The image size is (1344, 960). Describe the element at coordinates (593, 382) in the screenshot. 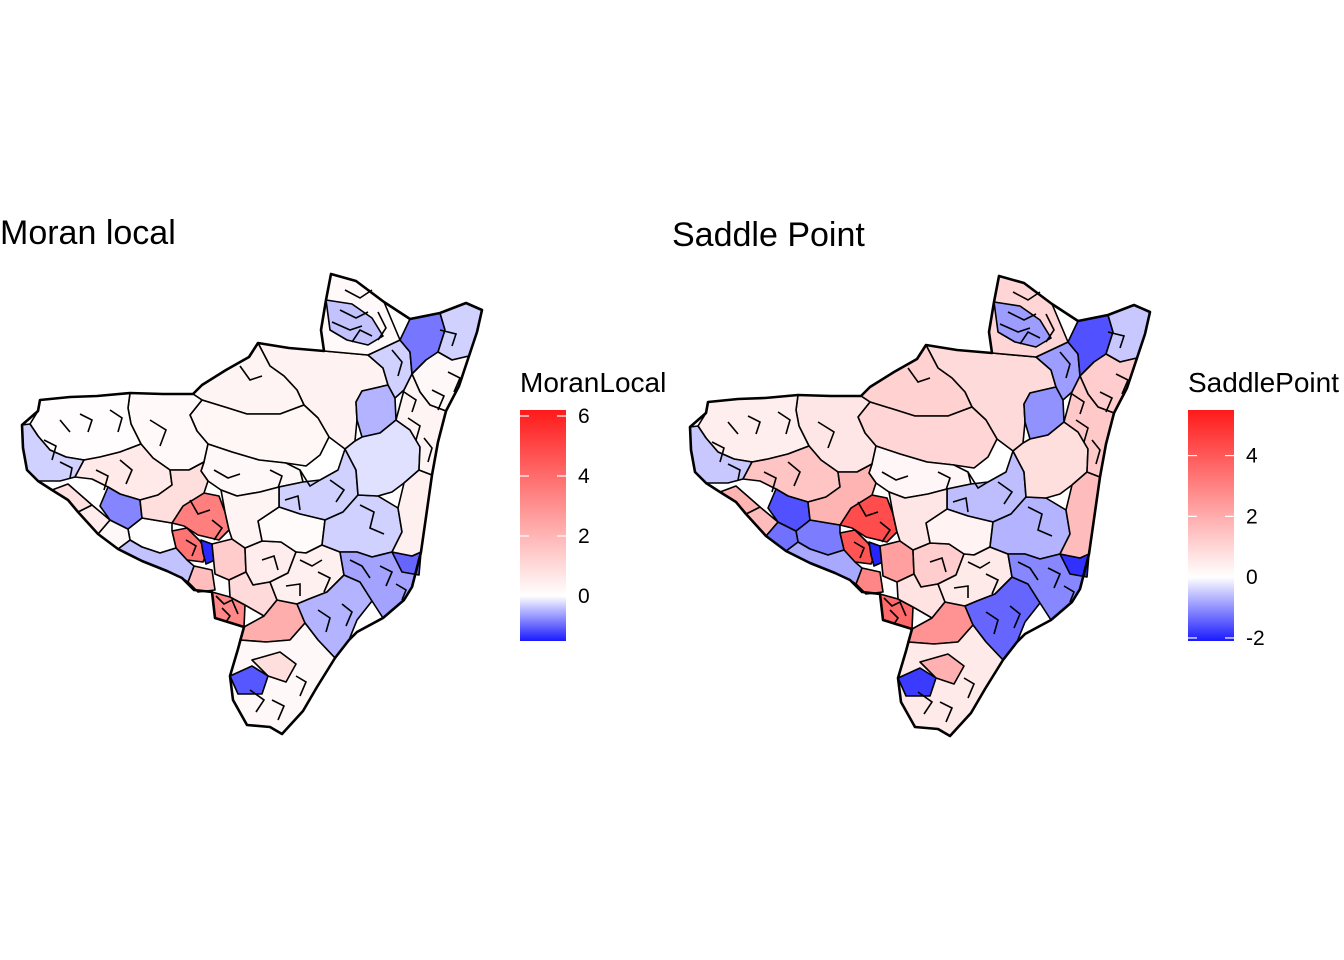

I see `legend-title: MoranLocal` at that location.